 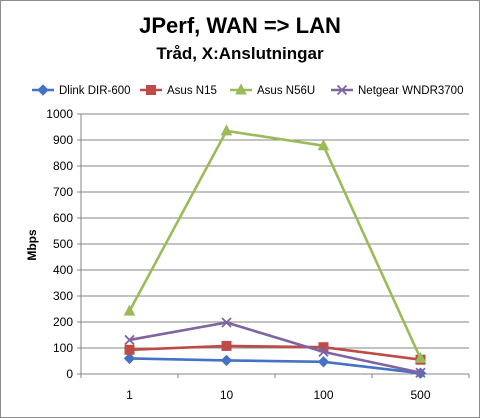 What do you see at coordinates (63, 322) in the screenshot?
I see `y-tick-label: 200` at bounding box center [63, 322].